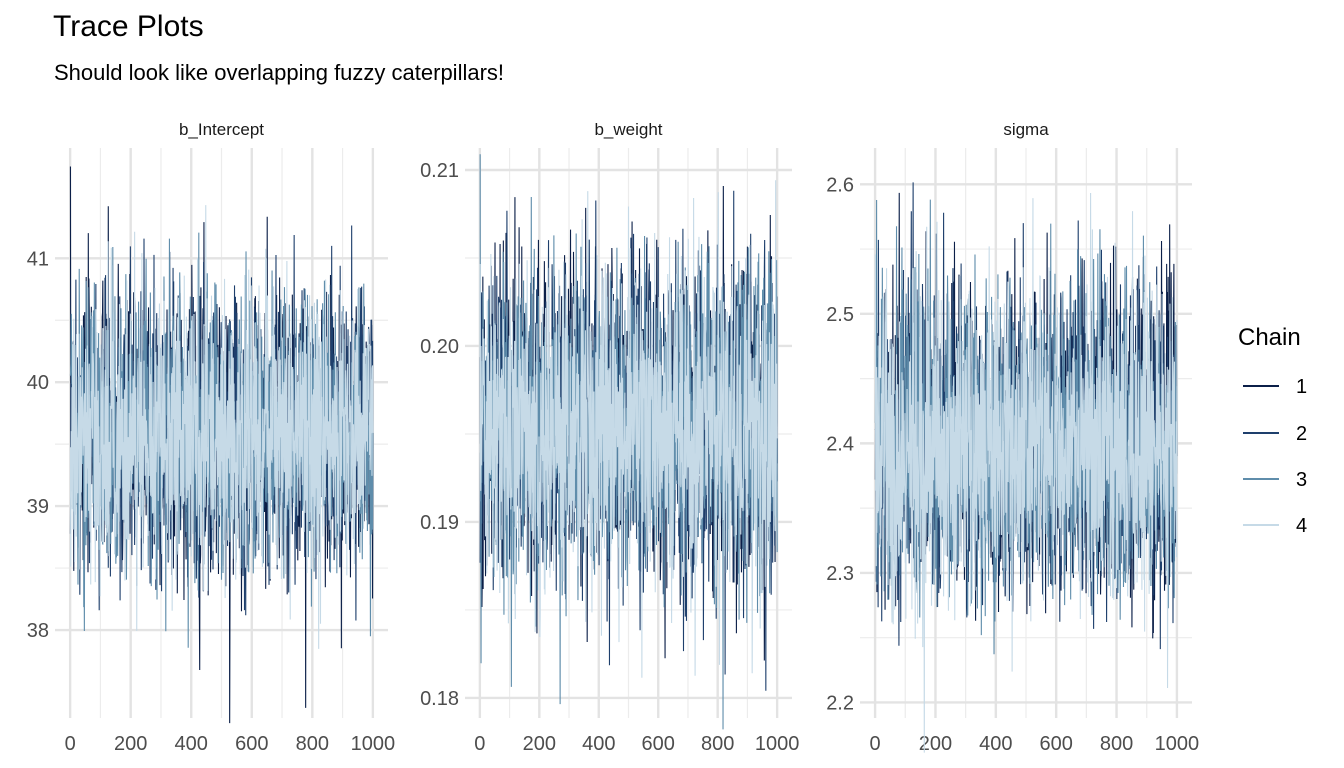  Describe the element at coordinates (38, 507) in the screenshot. I see `y-tick-label: 39` at that location.